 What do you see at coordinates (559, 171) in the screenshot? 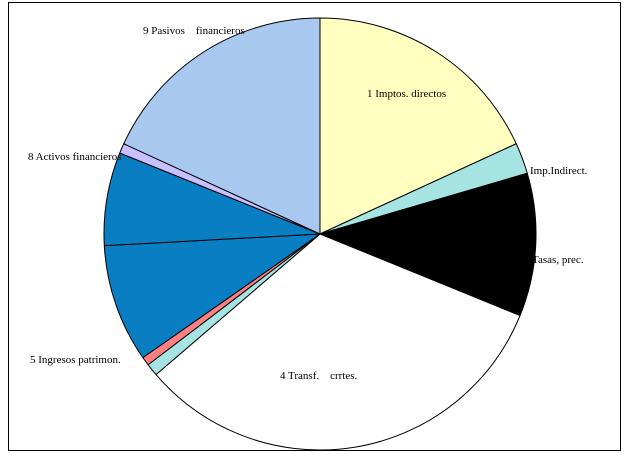
I see `slice-label-imp-indirect: Imp.Indirect.` at bounding box center [559, 171].